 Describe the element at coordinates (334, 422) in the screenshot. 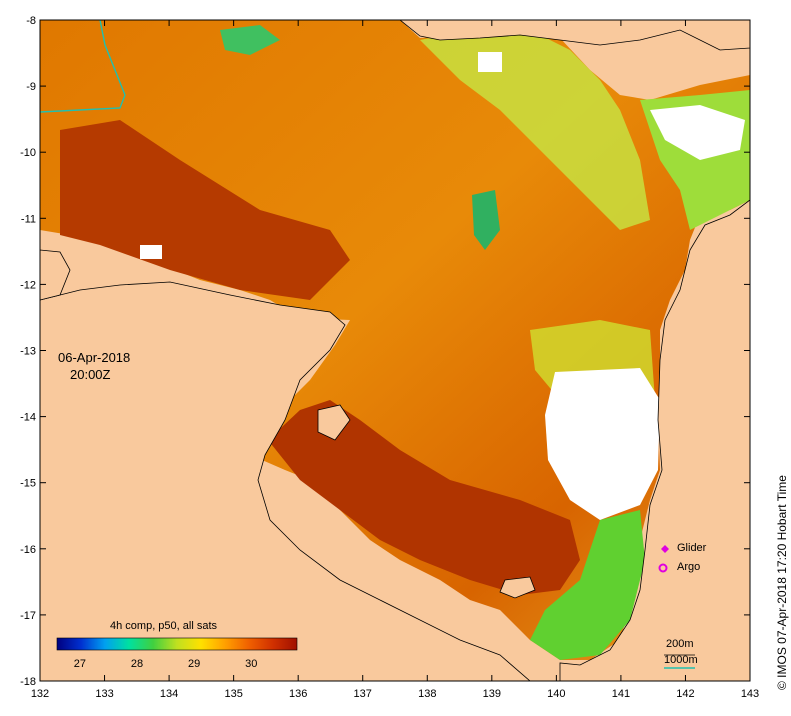

I see `land-groote` at that location.